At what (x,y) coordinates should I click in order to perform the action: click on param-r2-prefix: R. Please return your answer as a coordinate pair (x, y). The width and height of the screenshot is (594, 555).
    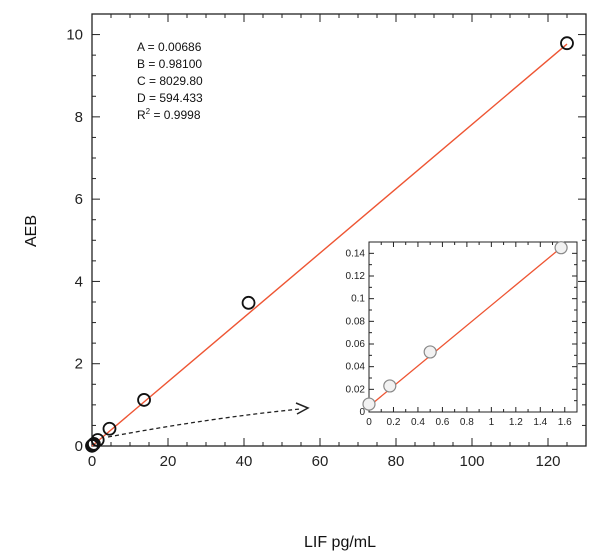
    Looking at the image, I should click on (141, 115).